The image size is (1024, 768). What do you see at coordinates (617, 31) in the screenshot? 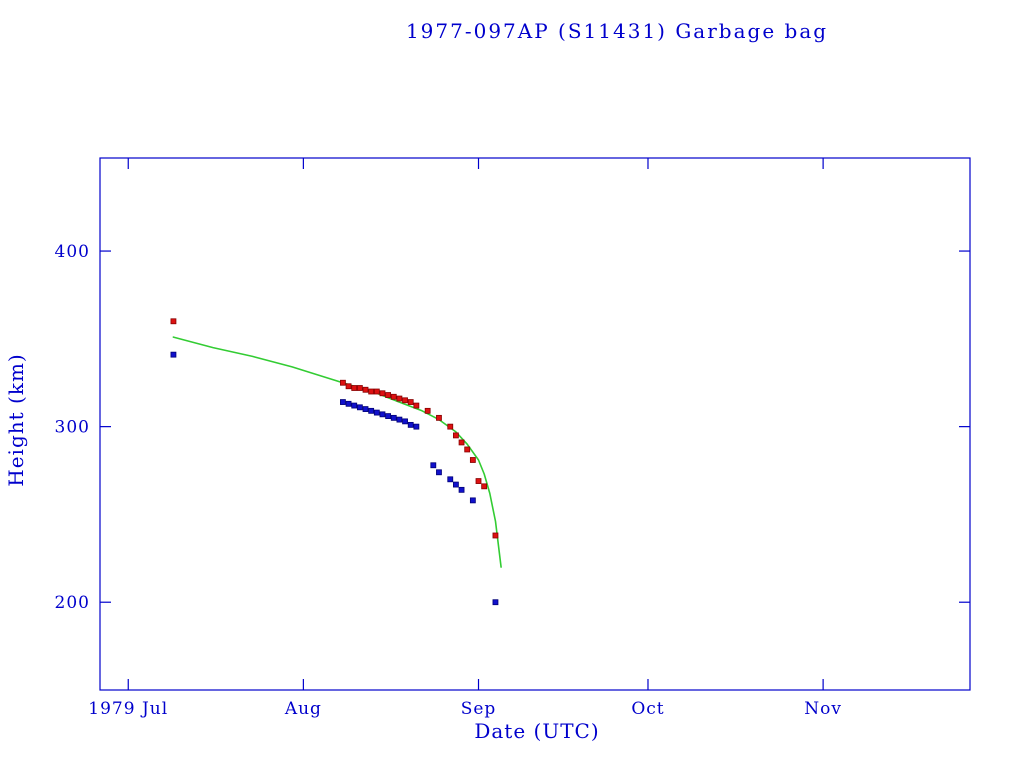
I see `chart-title: 1977-097AP (S11431) Garbage bag` at bounding box center [617, 31].